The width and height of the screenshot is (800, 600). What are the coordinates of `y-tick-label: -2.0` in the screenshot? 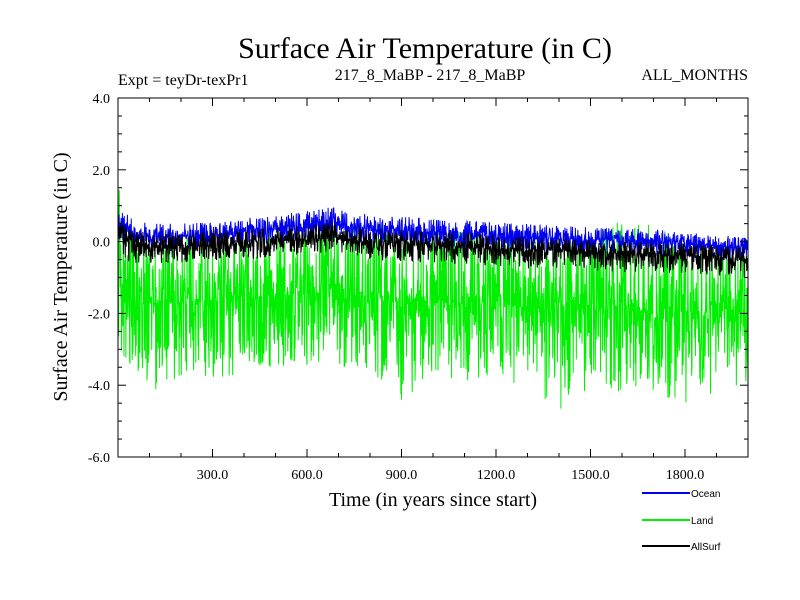 It's located at (99, 314).